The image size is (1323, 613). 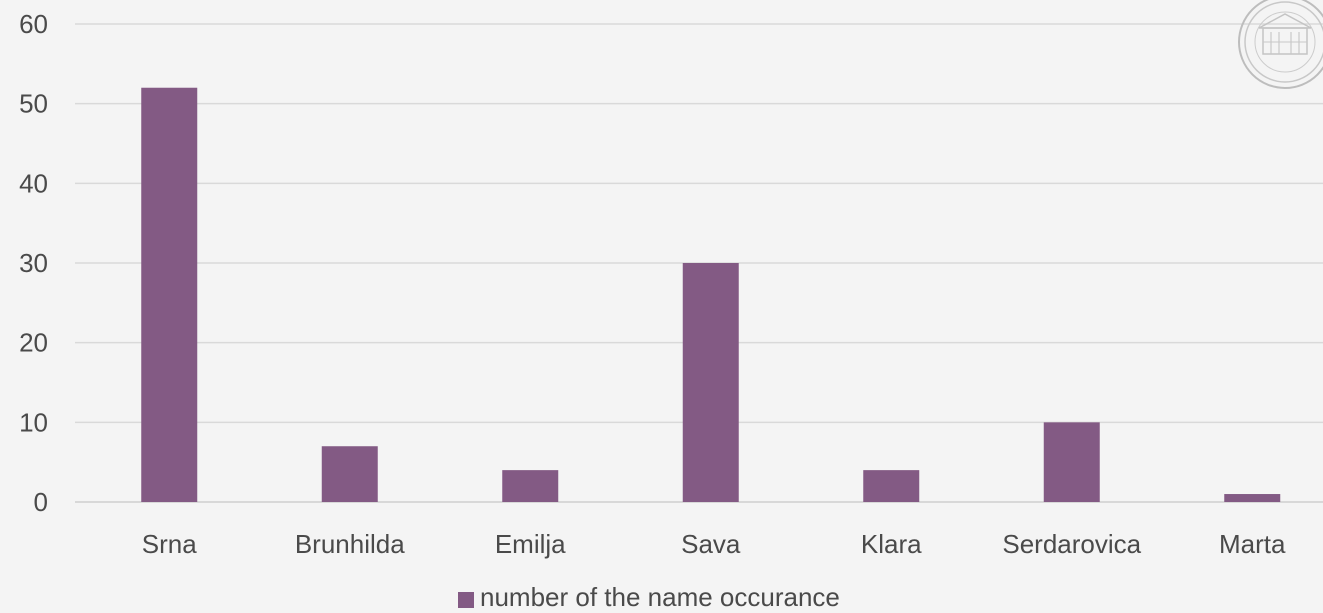 What do you see at coordinates (33, 343) in the screenshot?
I see `y-tick-label: 20` at bounding box center [33, 343].